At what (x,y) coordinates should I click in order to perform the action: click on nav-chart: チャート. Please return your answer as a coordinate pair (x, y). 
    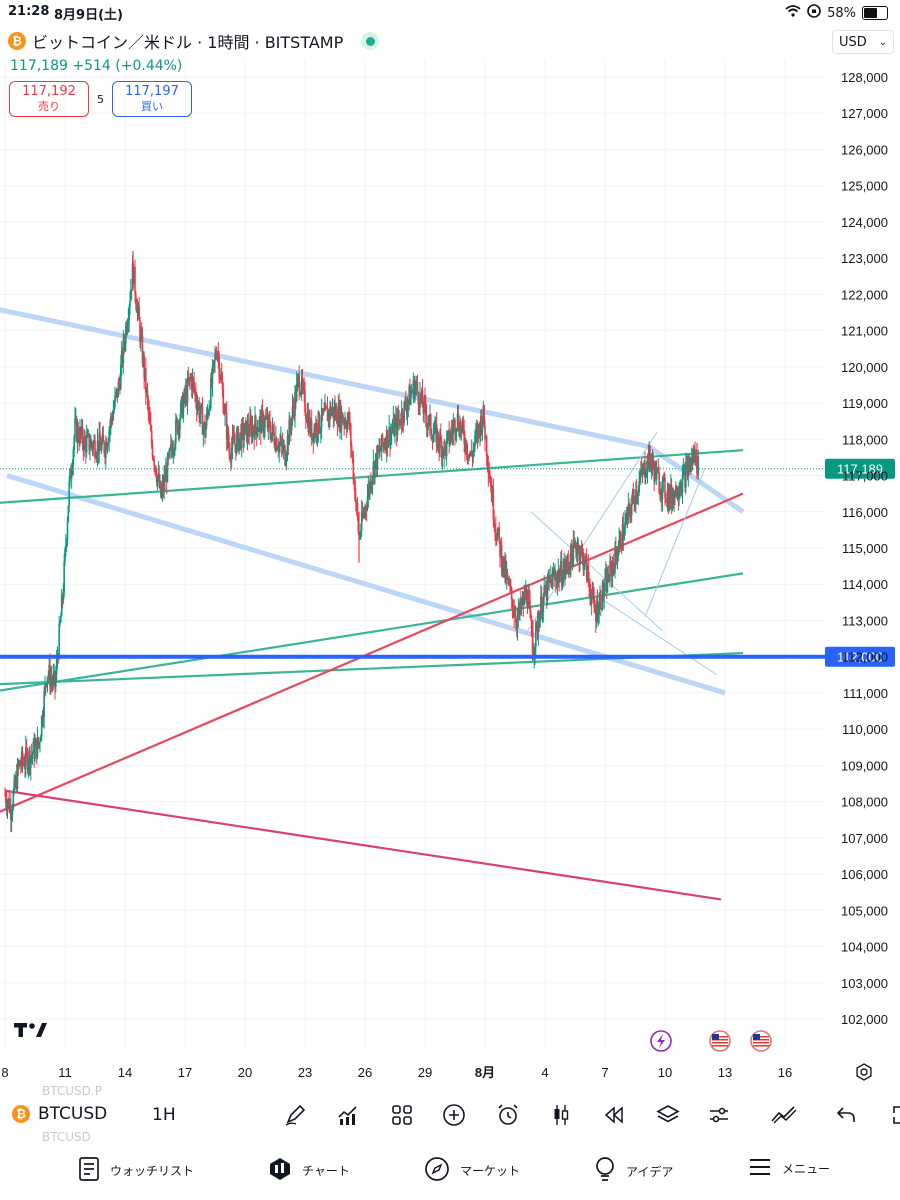
    Looking at the image, I should click on (309, 1170).